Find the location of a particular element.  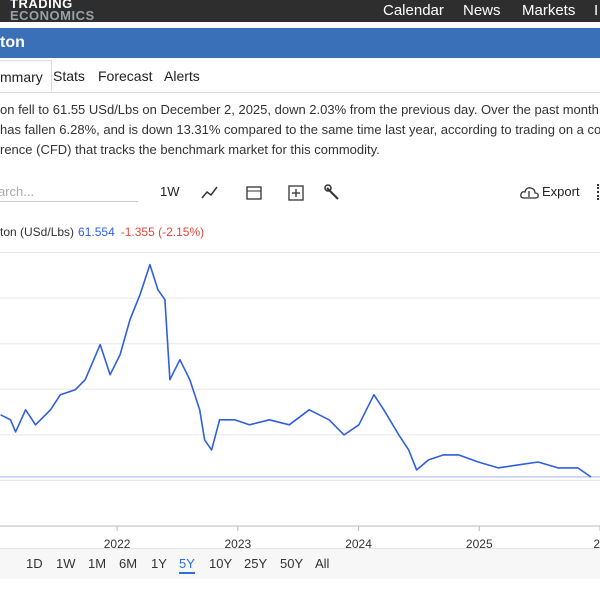

tab: Stats is located at coordinates (69, 76).